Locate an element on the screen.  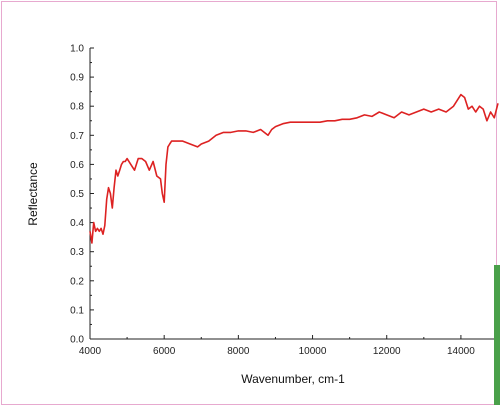
y-tick-label: 0.4 is located at coordinates (77, 223).